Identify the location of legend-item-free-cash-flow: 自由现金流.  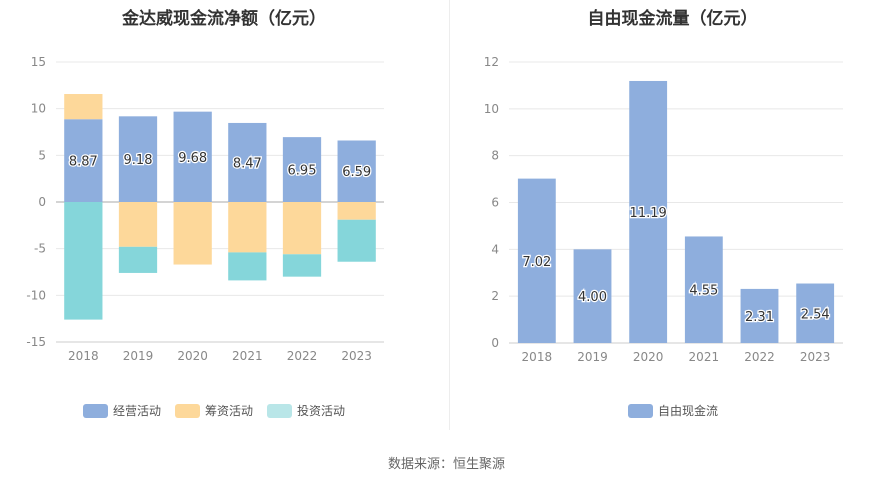
(673, 410).